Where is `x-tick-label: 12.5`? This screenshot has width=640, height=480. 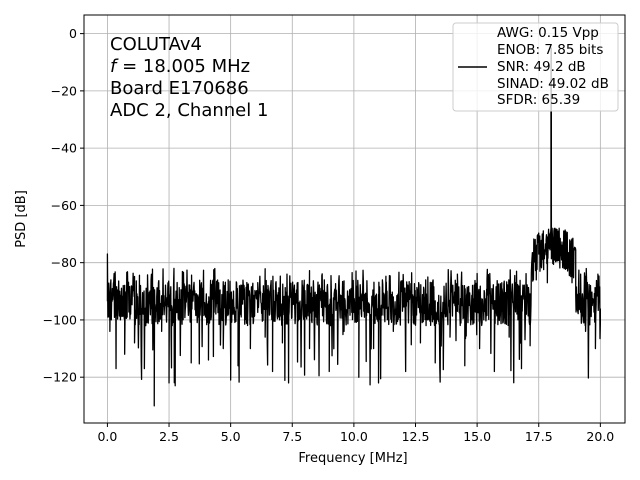 x-tick-label: 12.5 is located at coordinates (416, 436).